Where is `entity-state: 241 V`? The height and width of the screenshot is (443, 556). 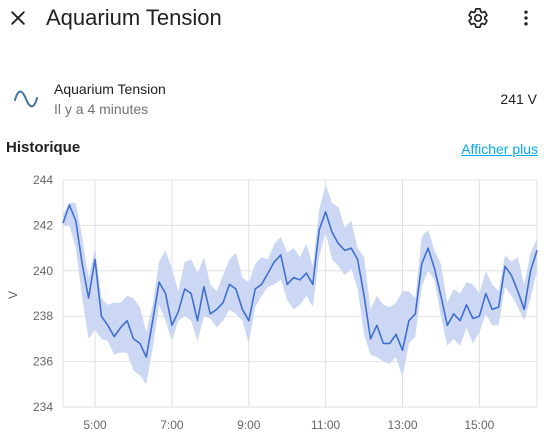
entity-state: 241 V is located at coordinates (518, 99).